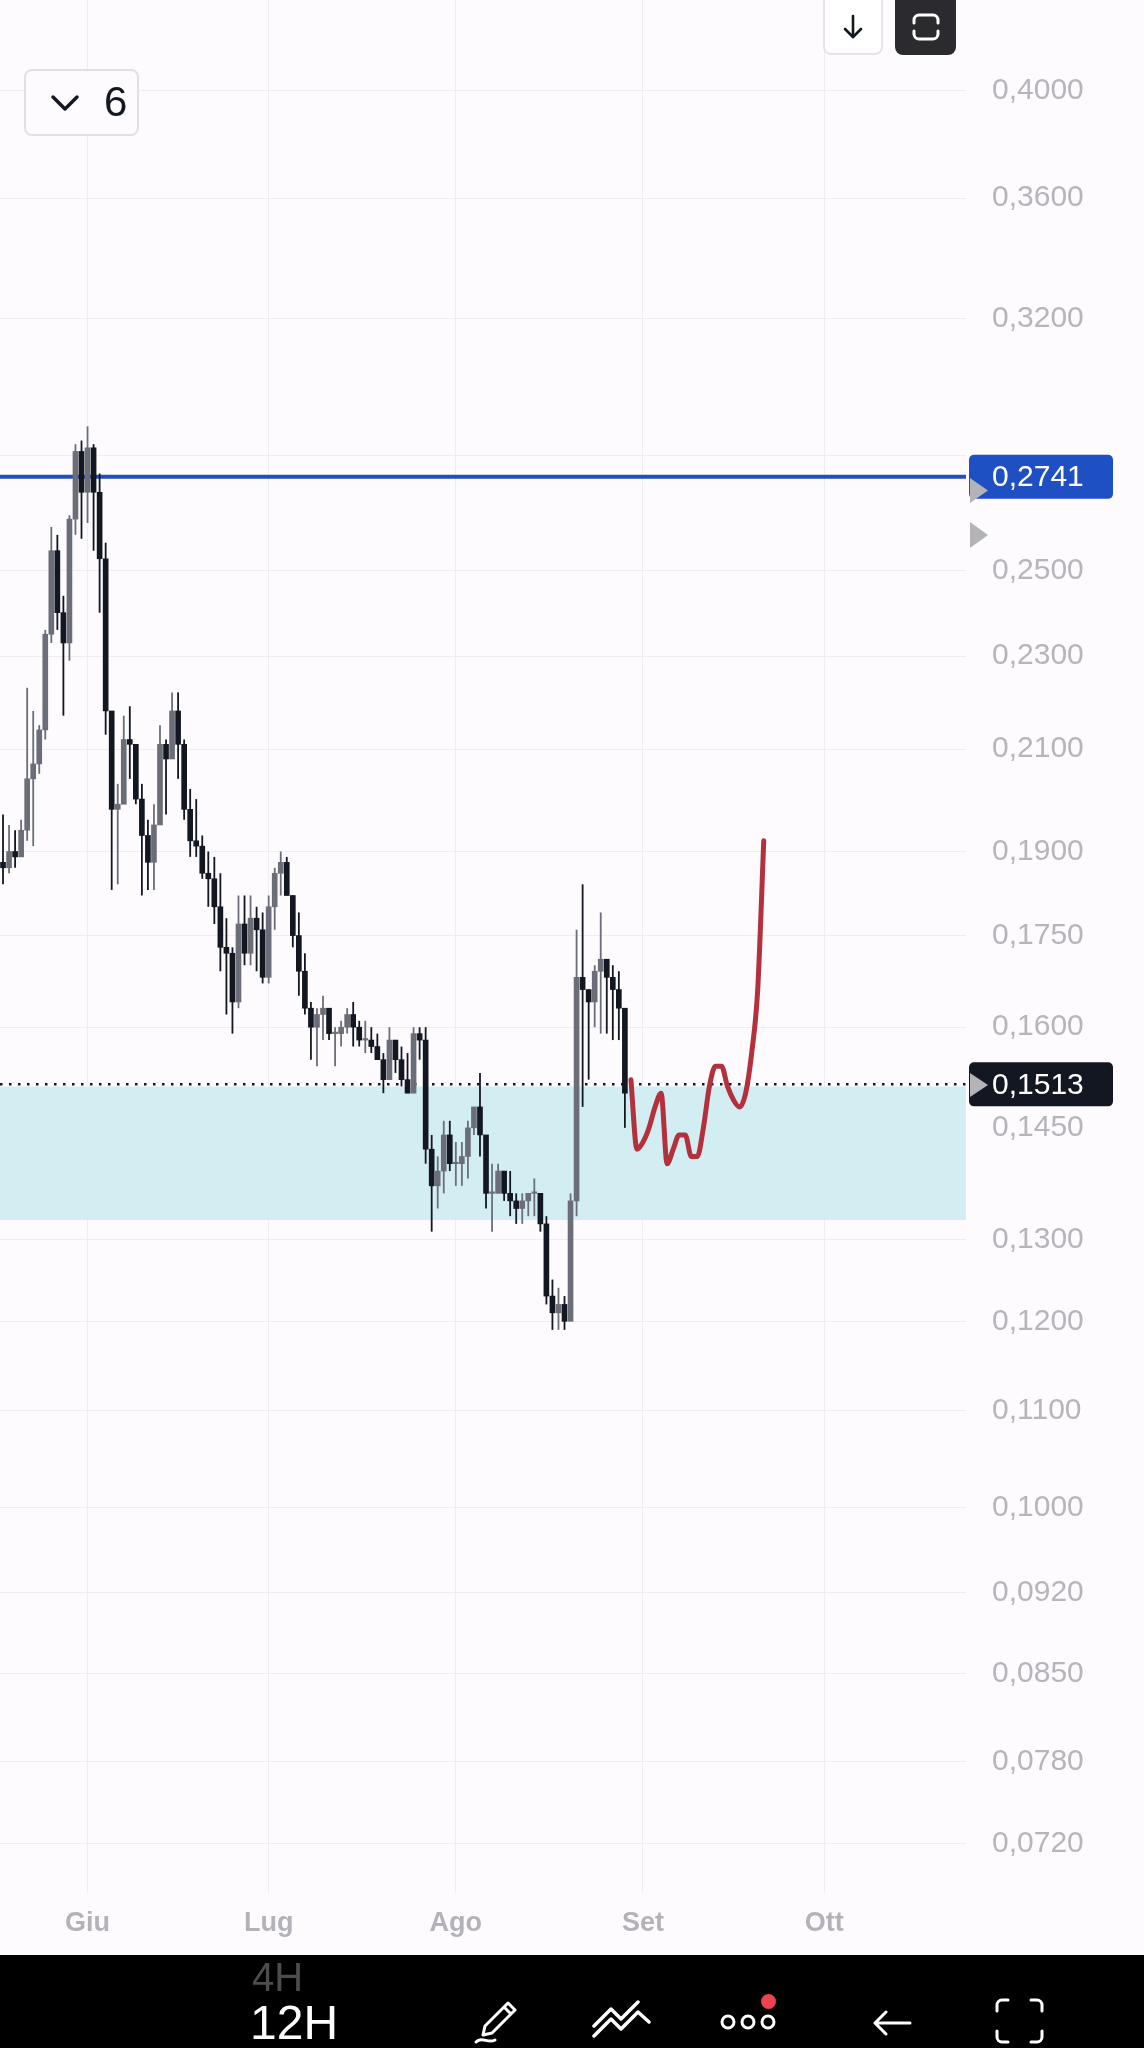  I want to click on y-tick-label: 0,4000, so click(1038, 88).